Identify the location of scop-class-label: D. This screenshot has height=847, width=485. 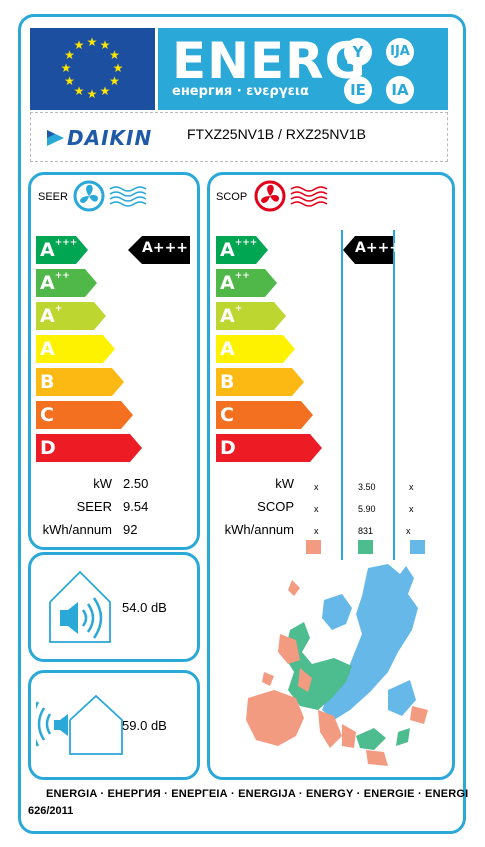
(228, 448).